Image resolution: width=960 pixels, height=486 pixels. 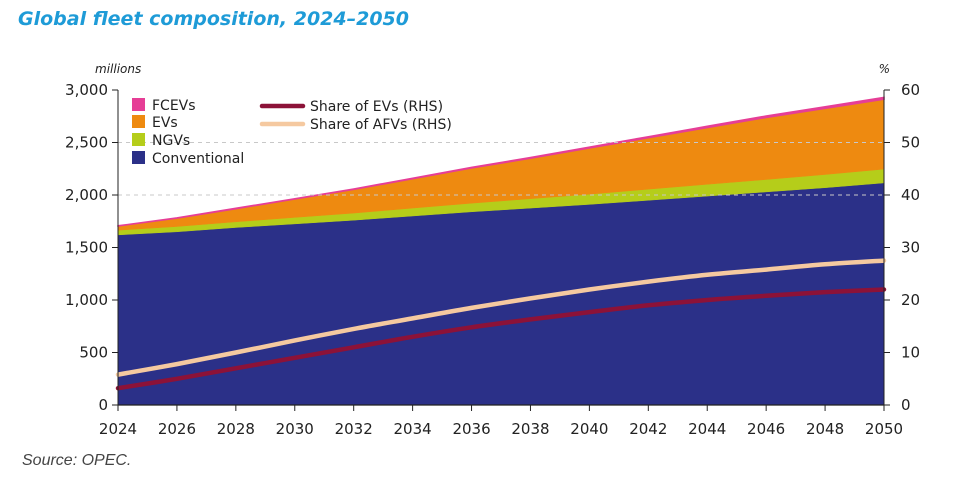 What do you see at coordinates (707, 429) in the screenshot?
I see `x-tick-label: 2044` at bounding box center [707, 429].